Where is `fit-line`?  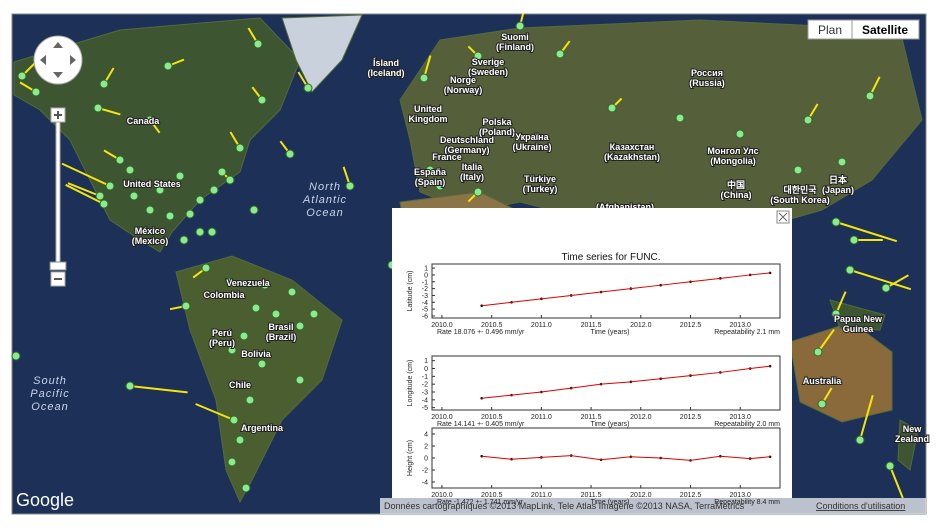 fit-line is located at coordinates (626, 289).